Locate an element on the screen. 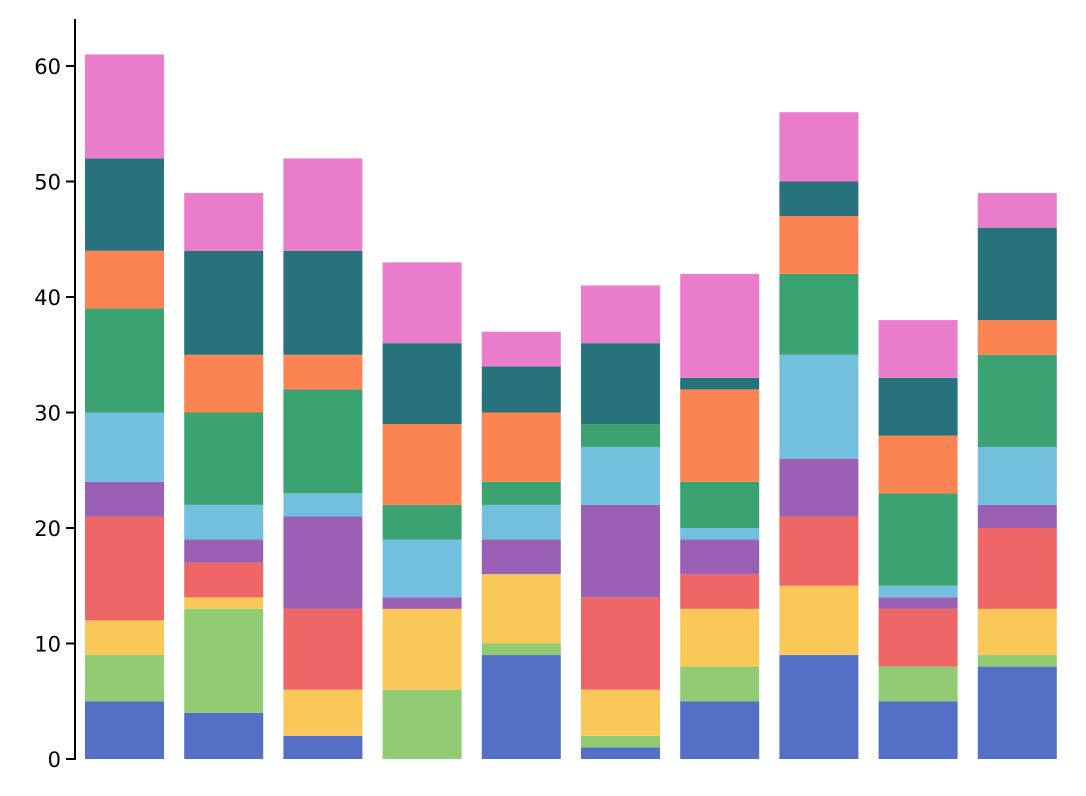 The height and width of the screenshot is (796, 1086). y-tick-label: 20 is located at coordinates (47, 529).